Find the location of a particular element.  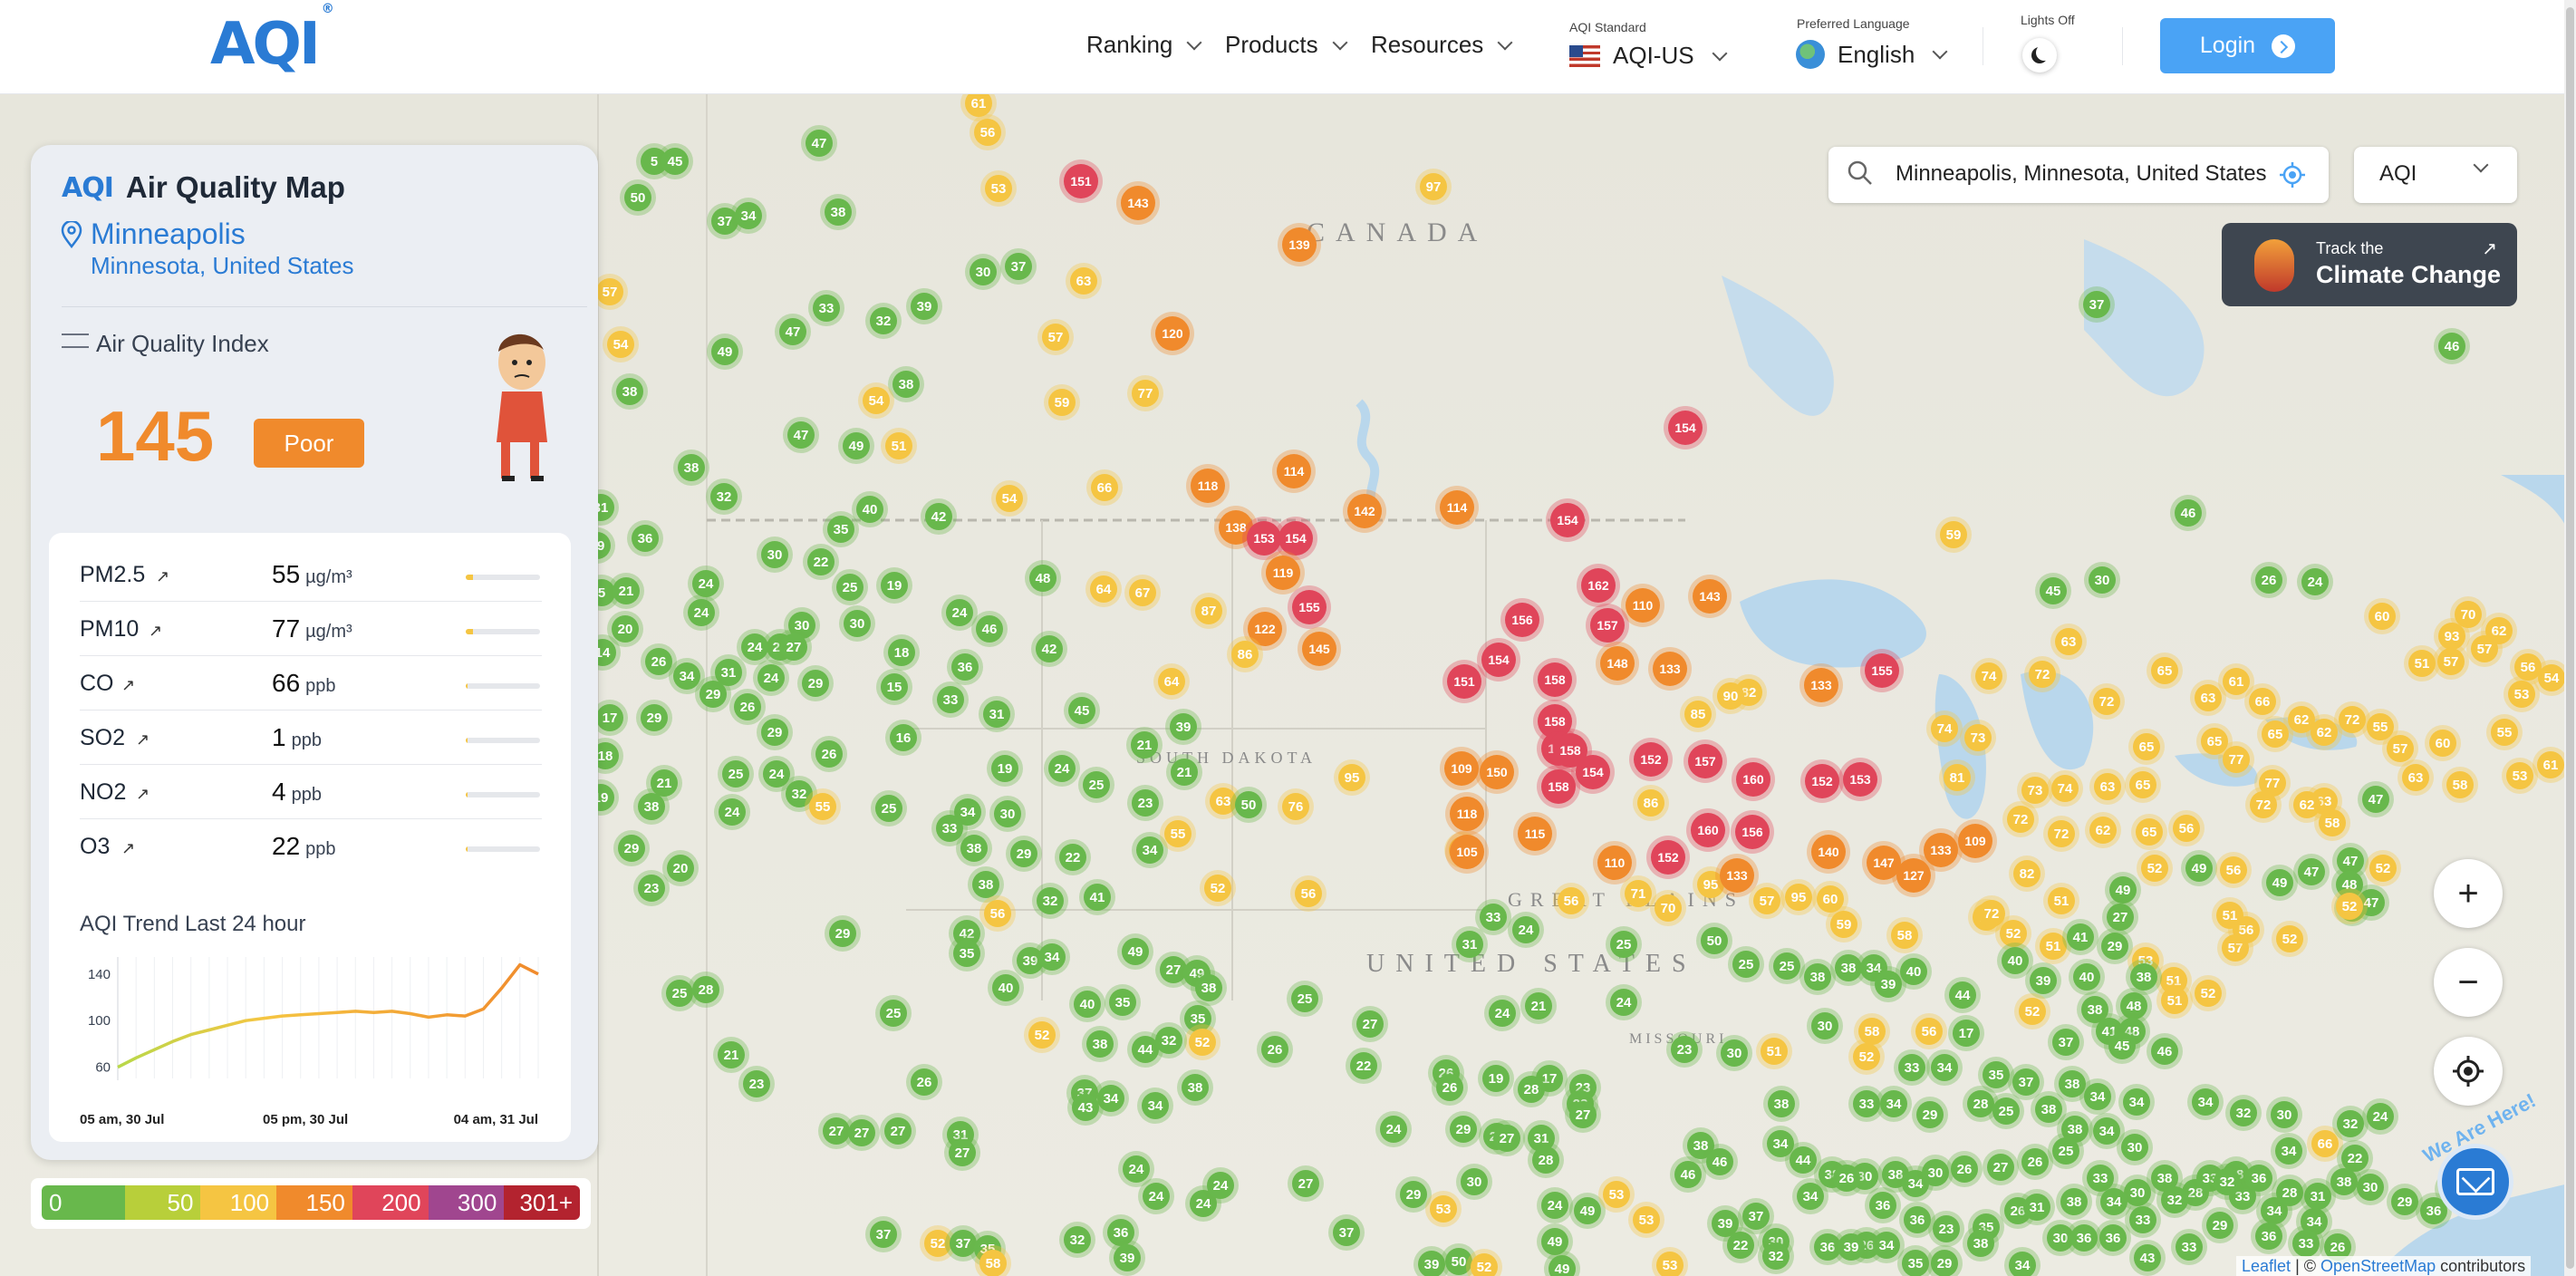

aqi-station-marker: 105 is located at coordinates (1467, 852).